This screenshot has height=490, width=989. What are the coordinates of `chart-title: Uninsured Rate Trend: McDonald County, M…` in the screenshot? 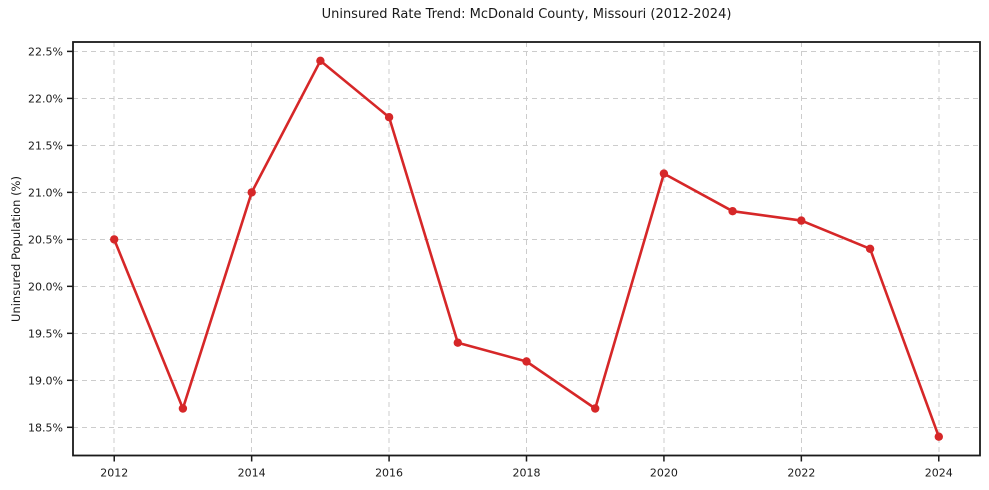 It's located at (526, 14).